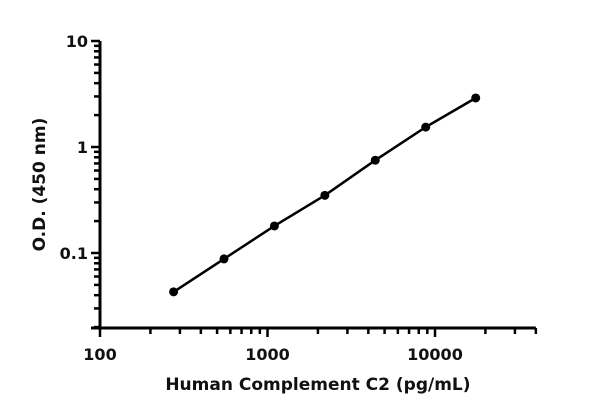 This screenshot has width=600, height=417. I want to click on x-axis-title: Human Complement C2 (pg/mL), so click(317, 385).